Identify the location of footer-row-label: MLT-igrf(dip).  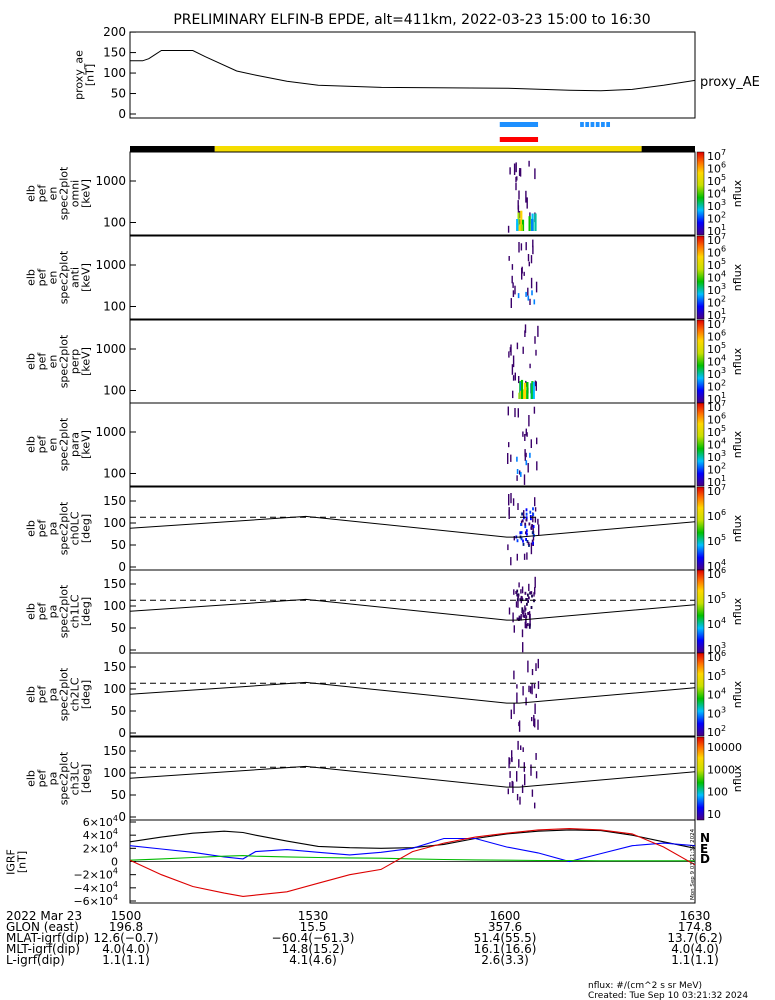
(43, 949).